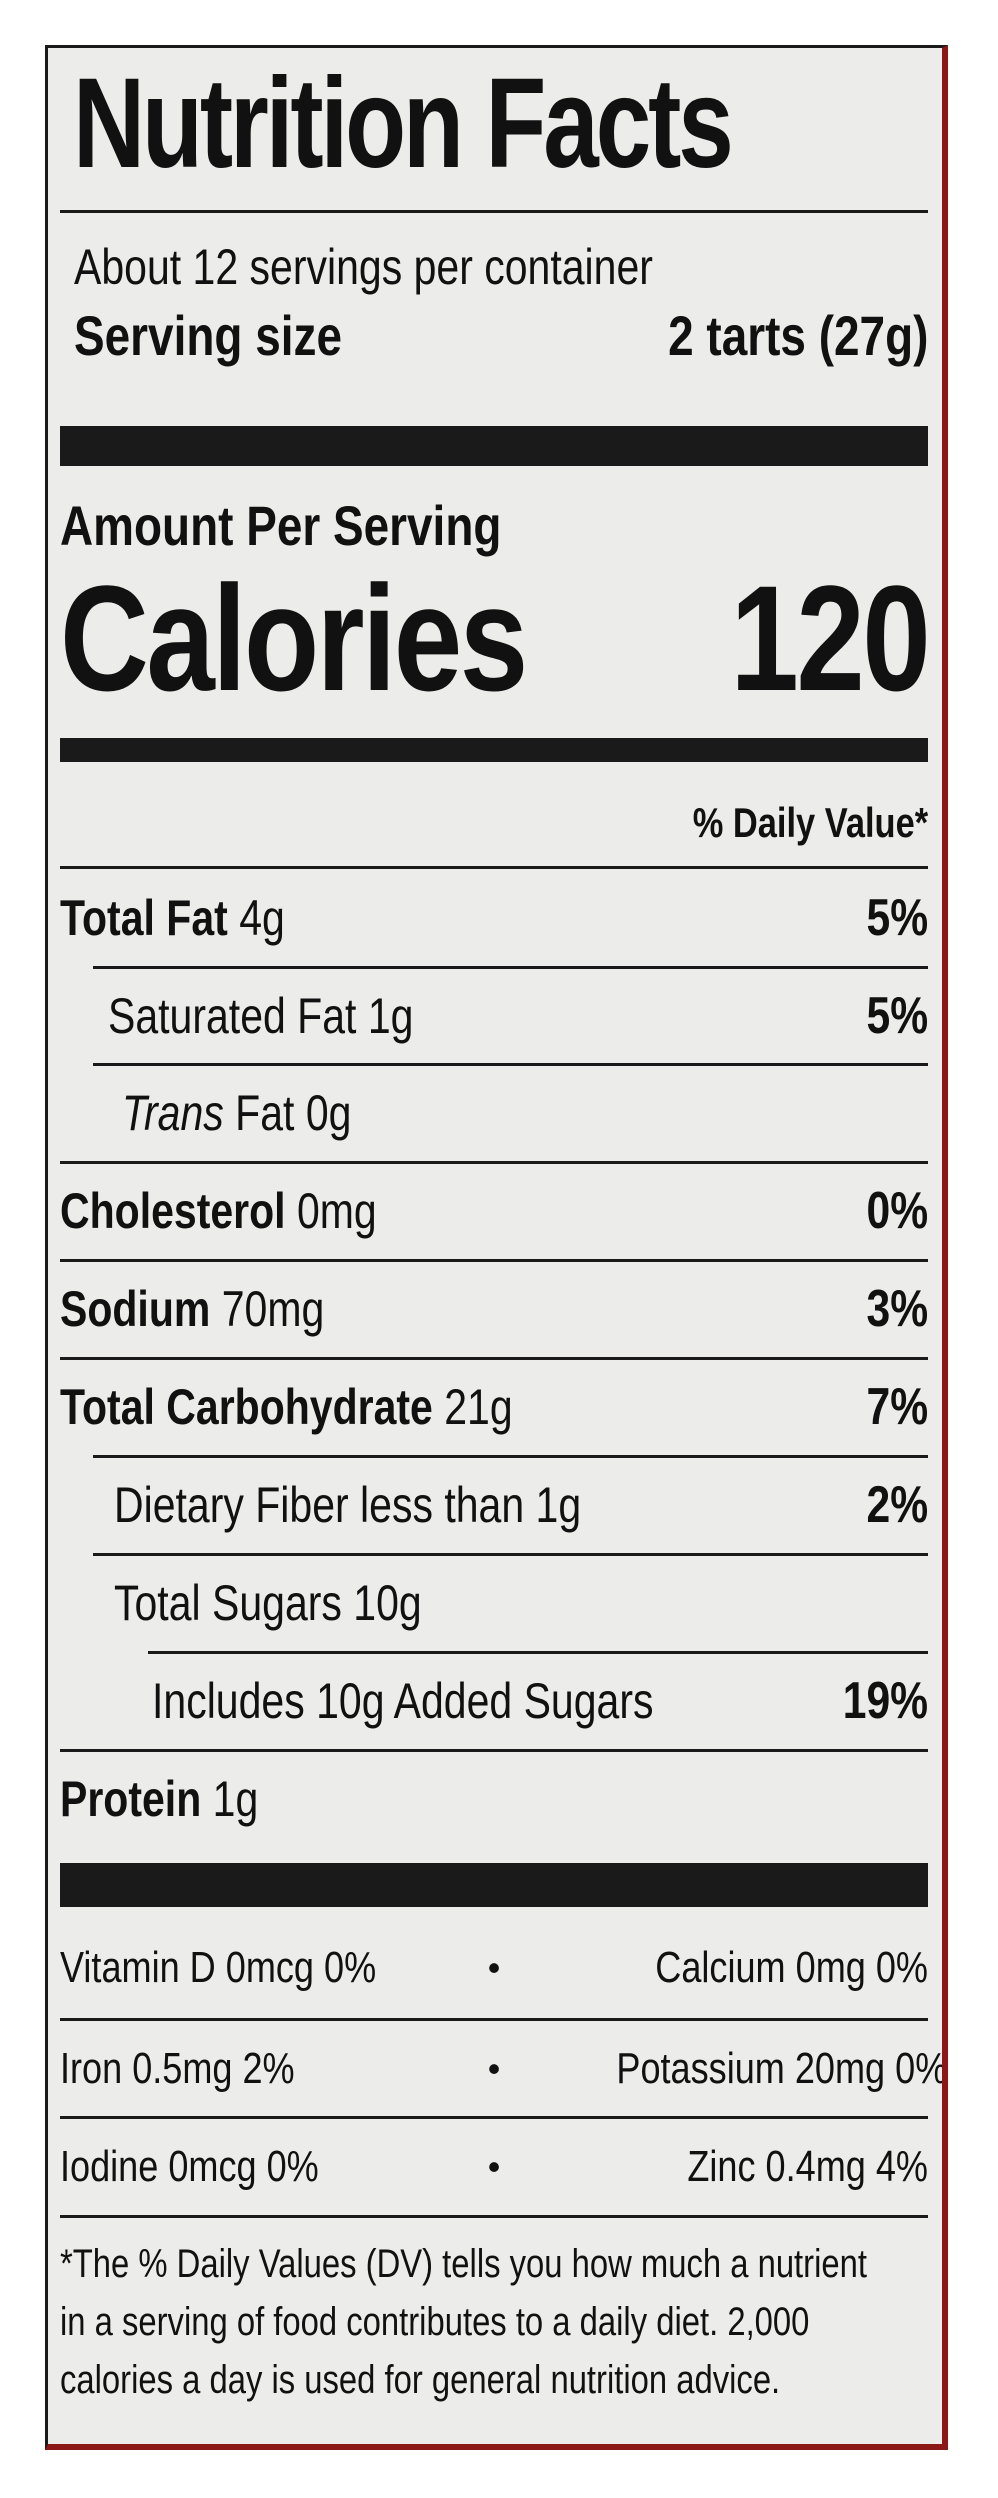 This screenshot has height=2498, width=998. Describe the element at coordinates (403, 123) in the screenshot. I see `label-title: Nutrition Facts` at that location.